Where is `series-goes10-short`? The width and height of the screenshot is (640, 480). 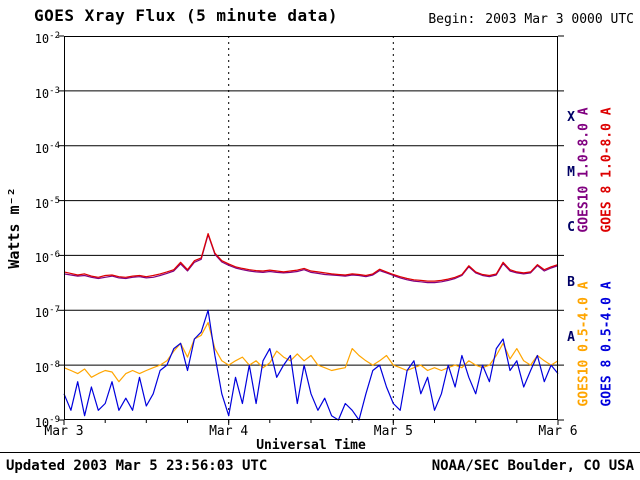
series-goes10-short is located at coordinates (311, 352).